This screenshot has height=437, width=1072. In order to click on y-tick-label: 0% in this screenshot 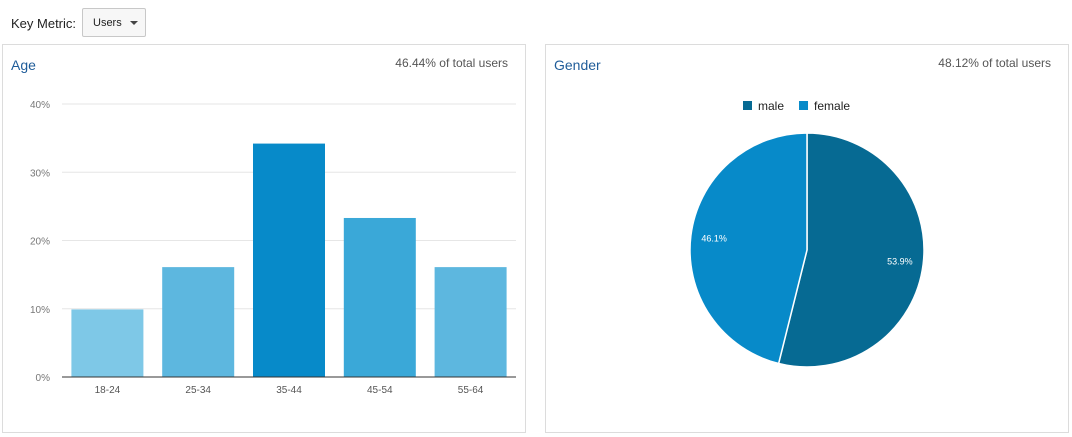, I will do `click(43, 378)`.